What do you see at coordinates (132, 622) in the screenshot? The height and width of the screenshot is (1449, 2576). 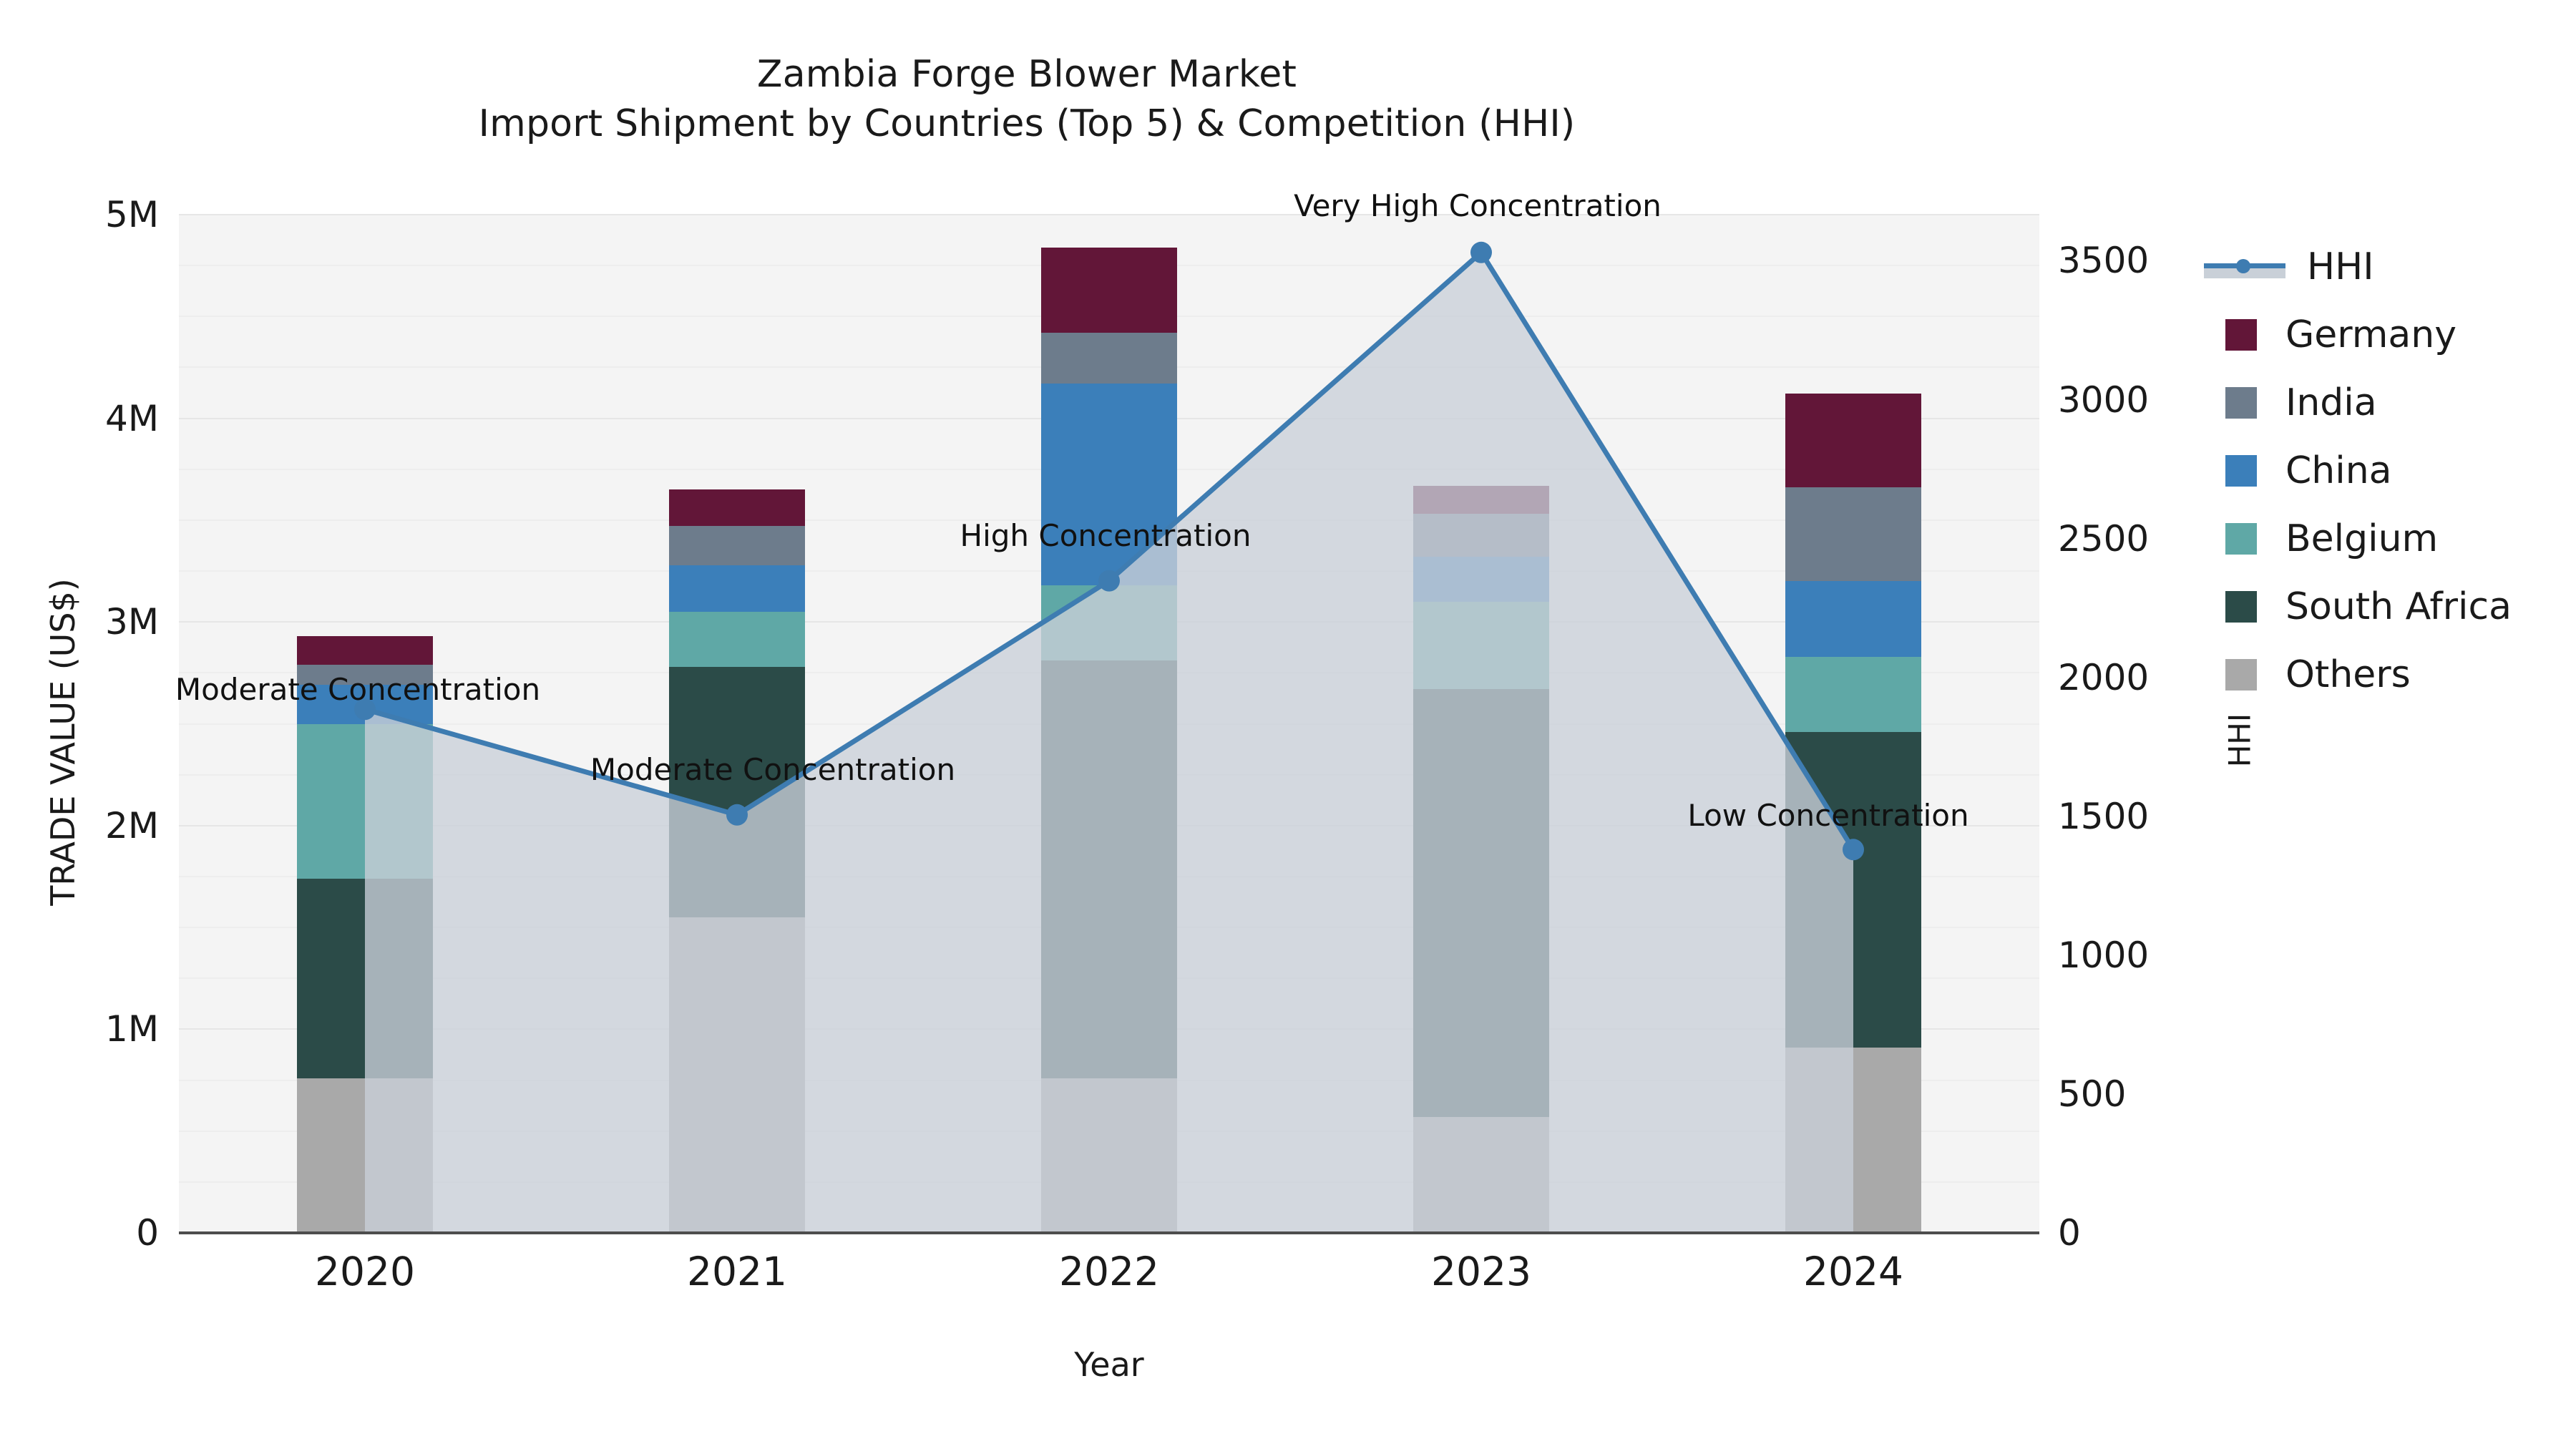 I see `y-tick-left-3M: 3M` at bounding box center [132, 622].